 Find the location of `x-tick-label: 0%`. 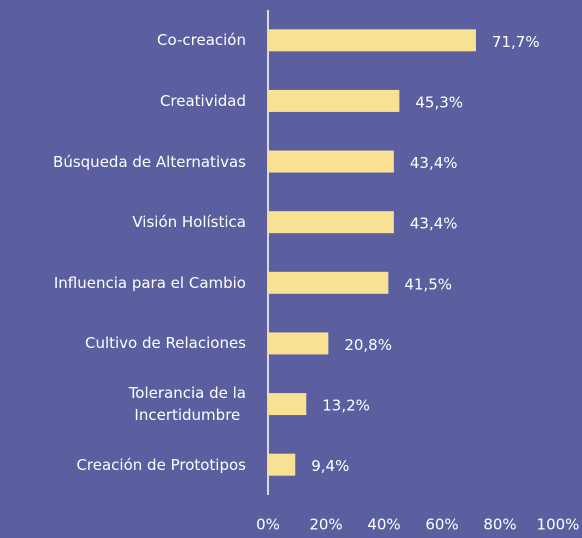

x-tick-label: 0% is located at coordinates (268, 525).